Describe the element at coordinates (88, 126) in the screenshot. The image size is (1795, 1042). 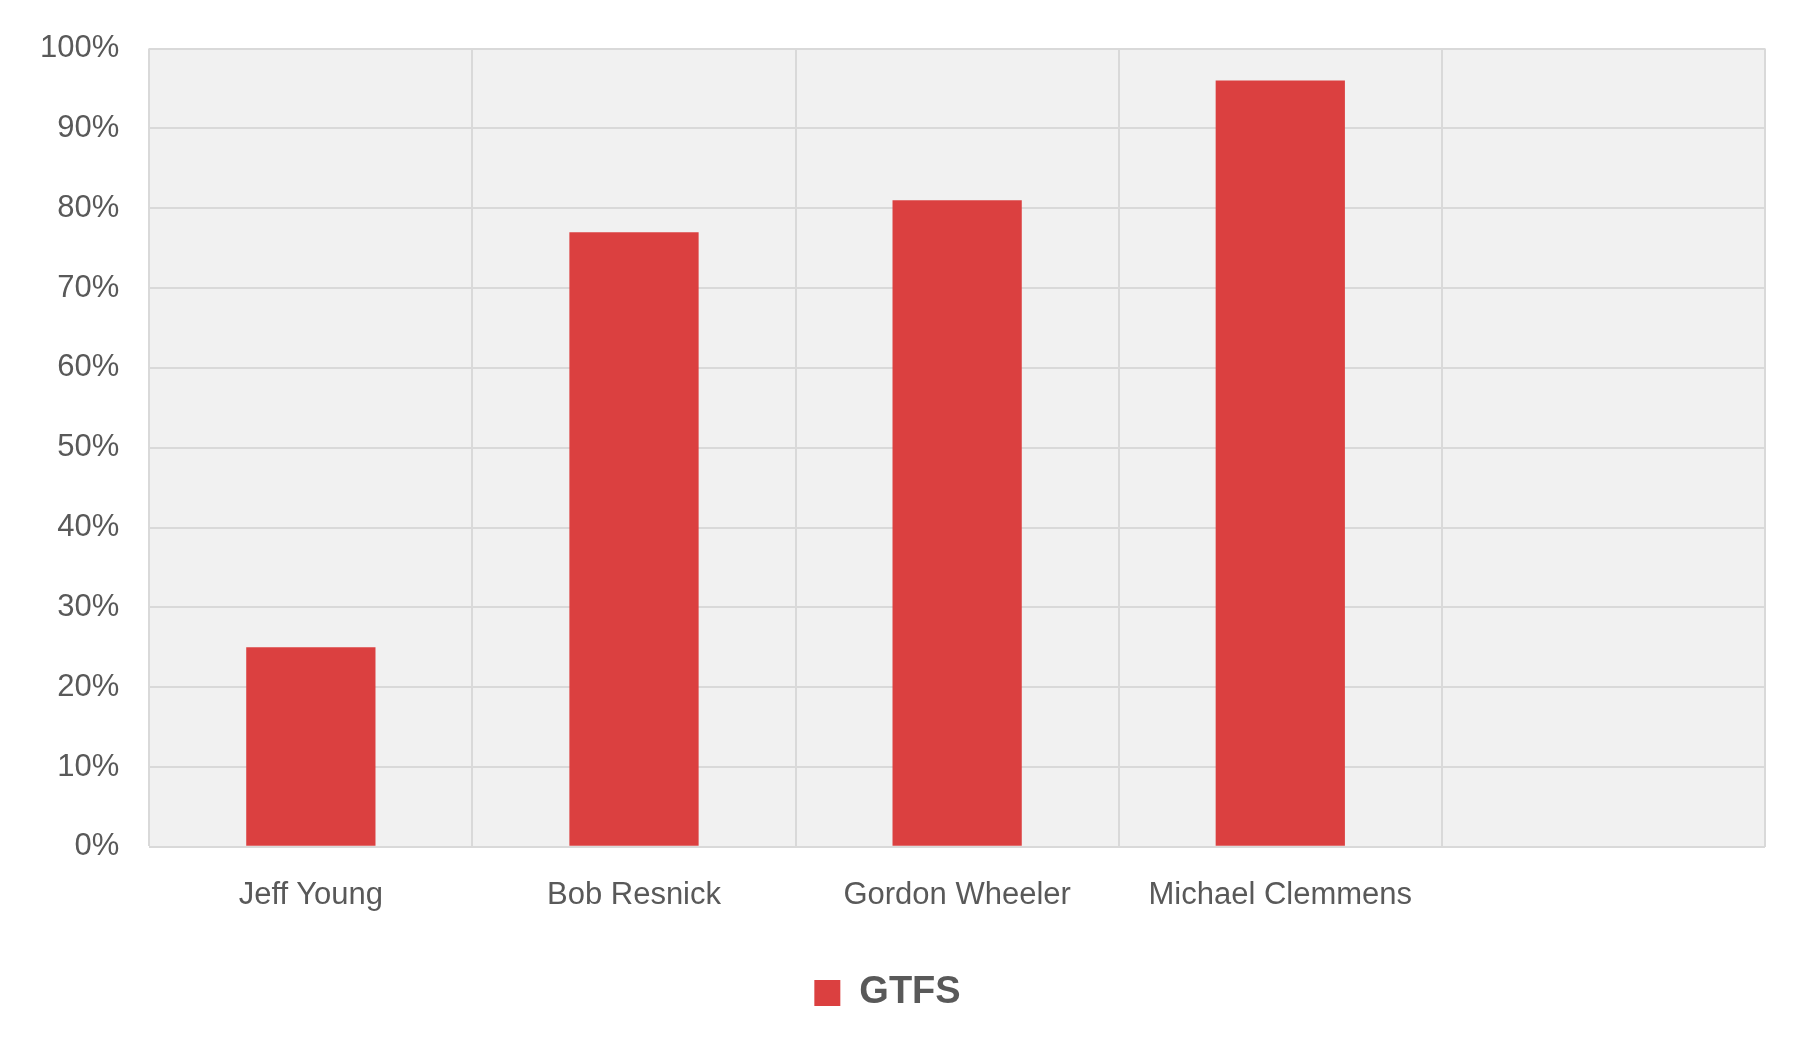
I see `y-tick-label: 90%` at that location.